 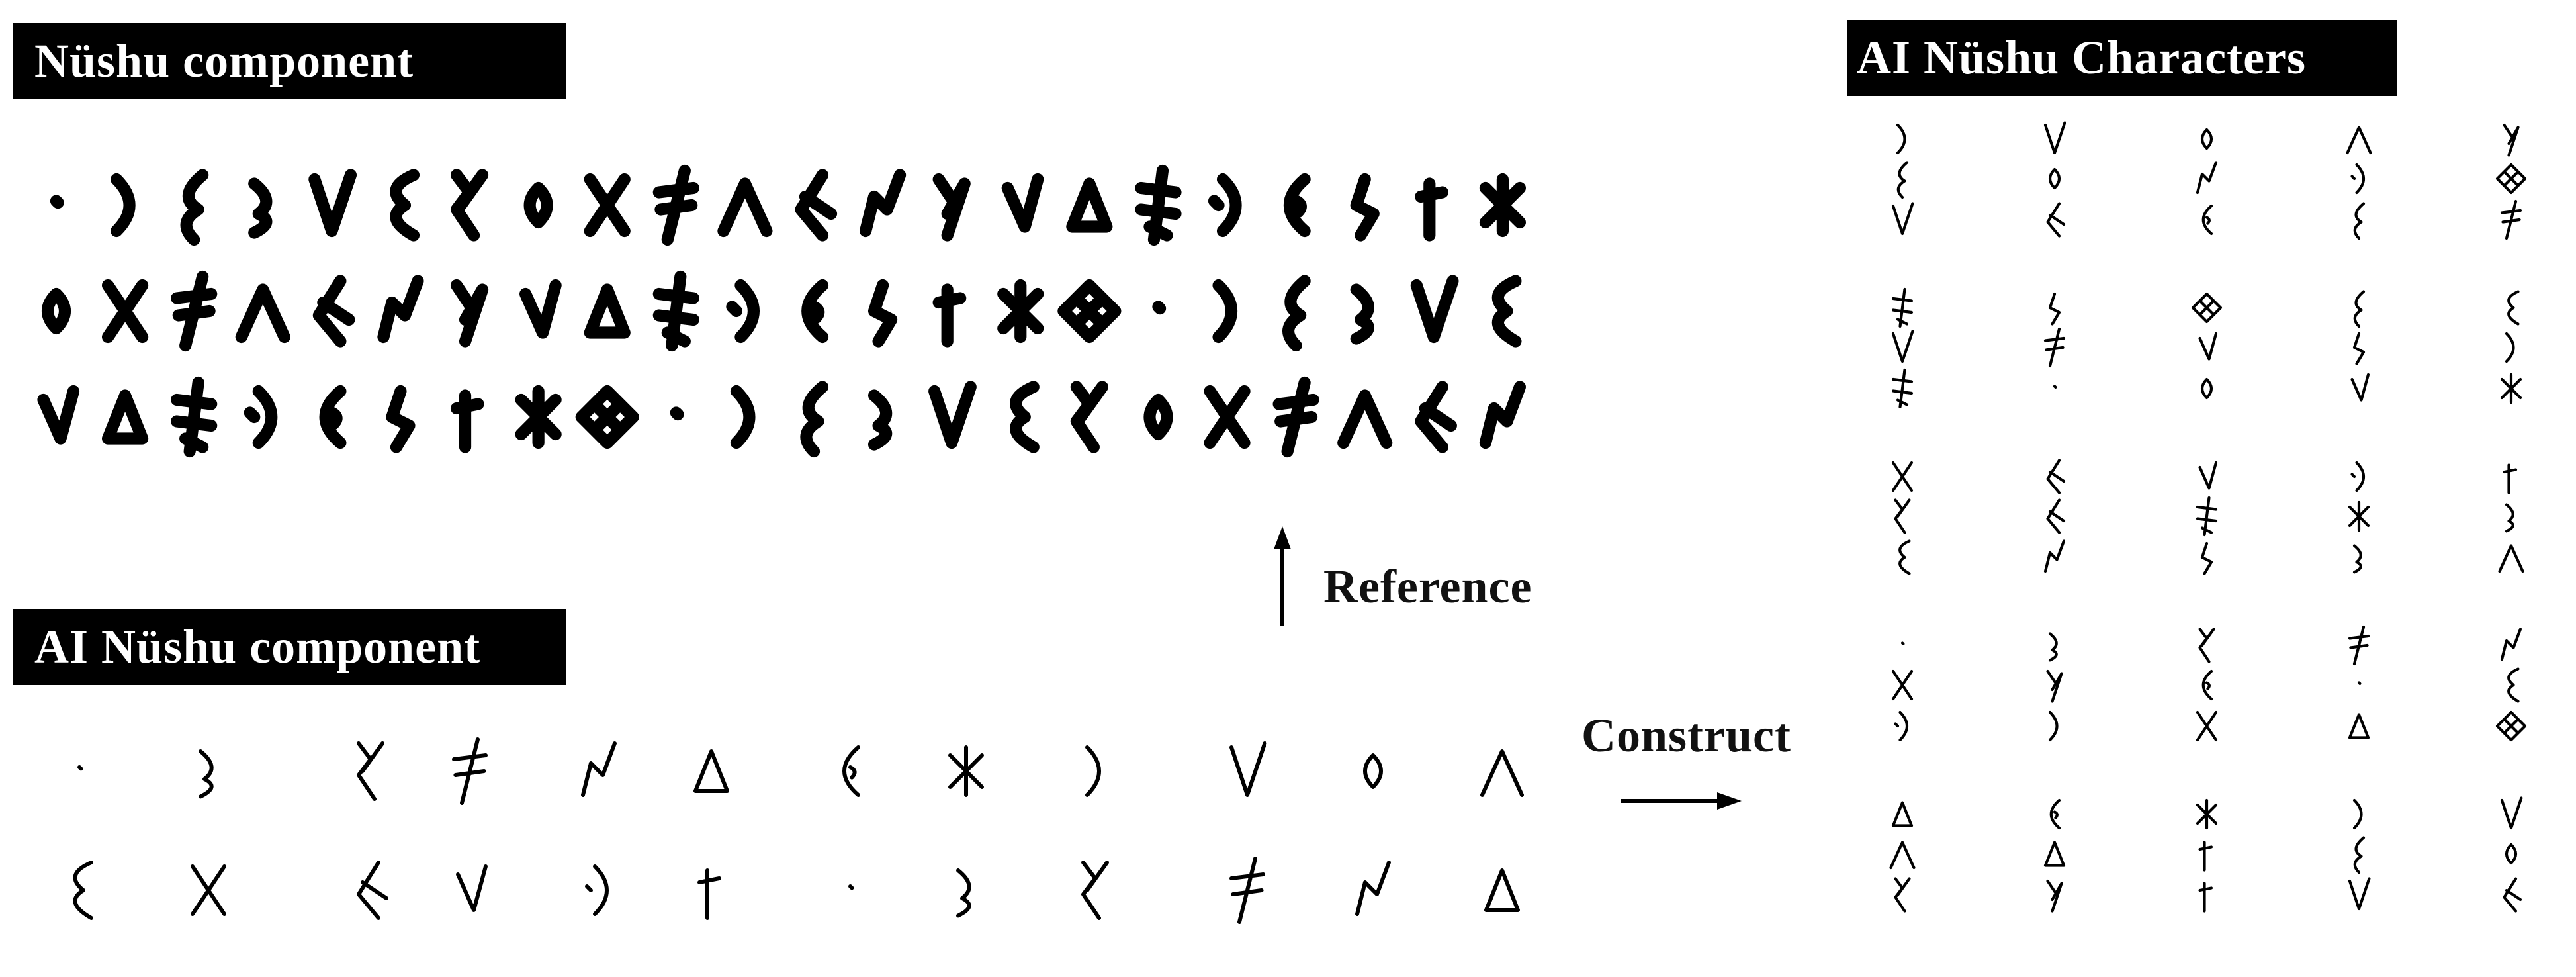 What do you see at coordinates (1681, 801) in the screenshot?
I see `arrow-right-icon` at bounding box center [1681, 801].